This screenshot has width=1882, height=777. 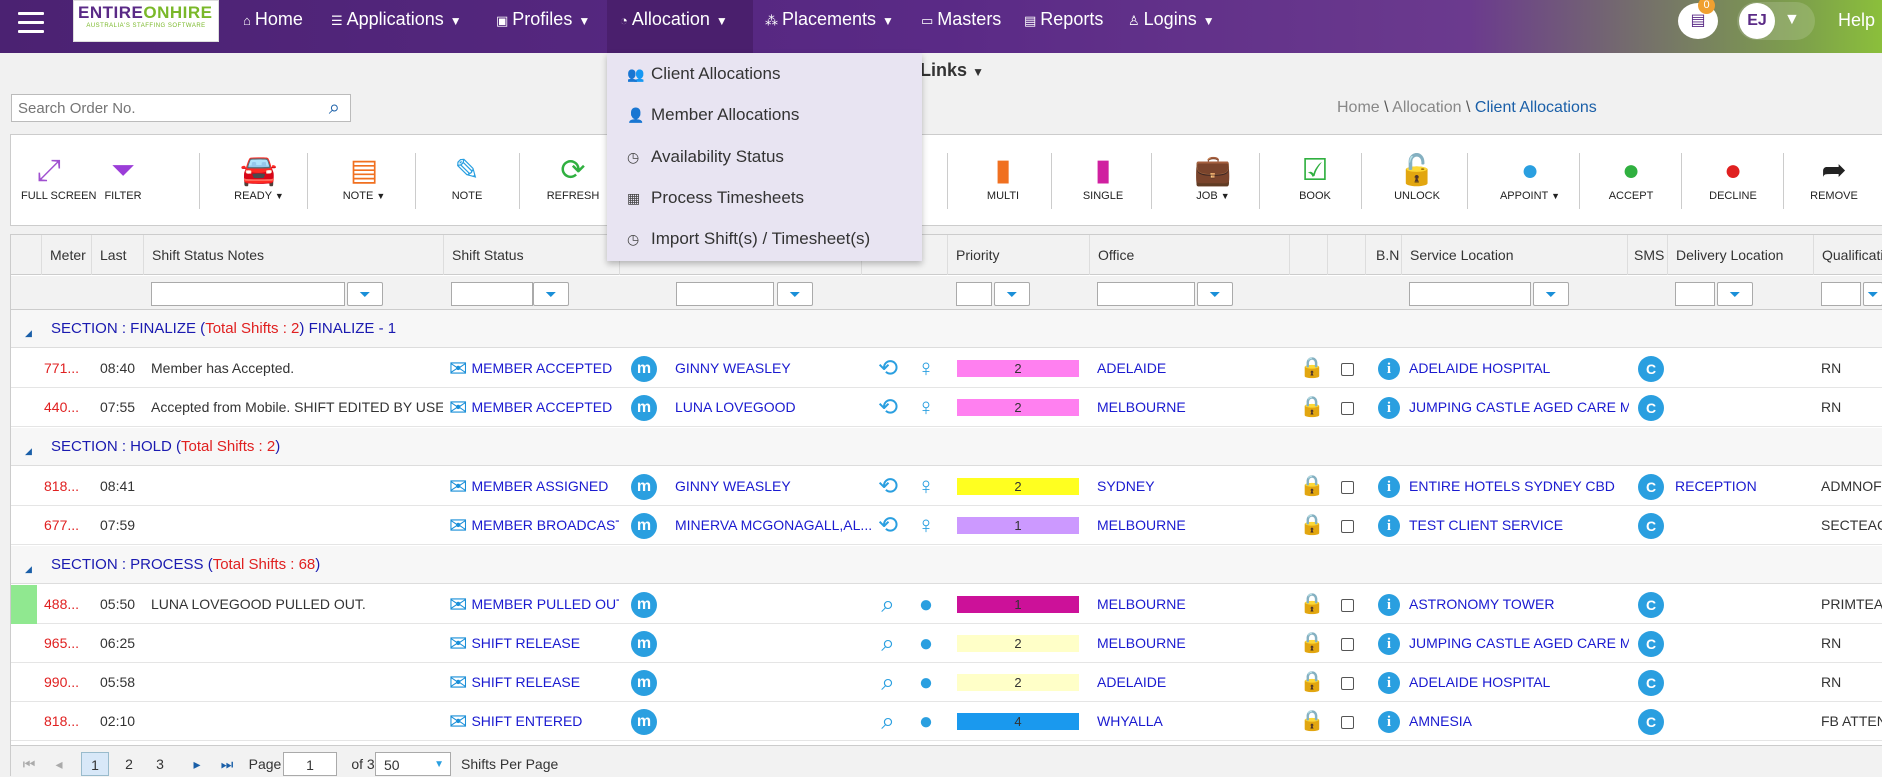 I want to click on filter-input-delivery, so click(x=1695, y=294).